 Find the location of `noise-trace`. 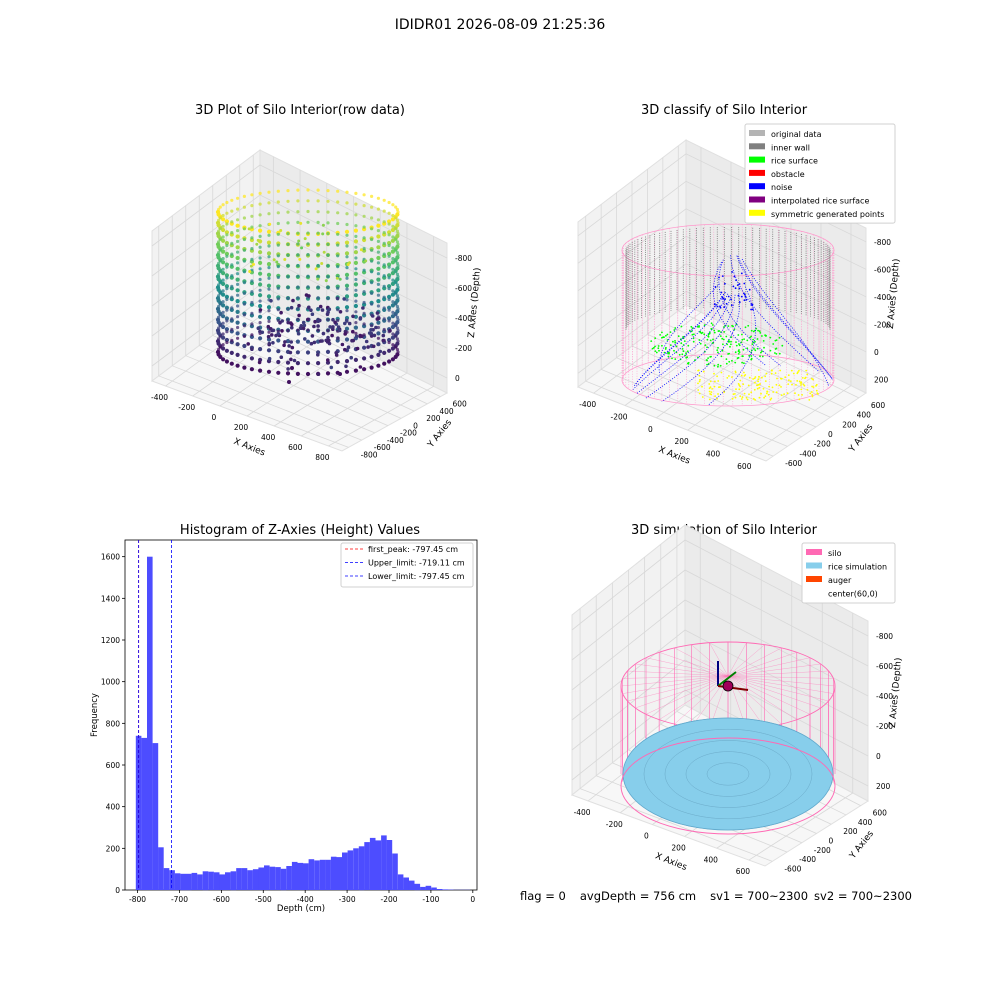

noise-trace is located at coordinates (785, 318).